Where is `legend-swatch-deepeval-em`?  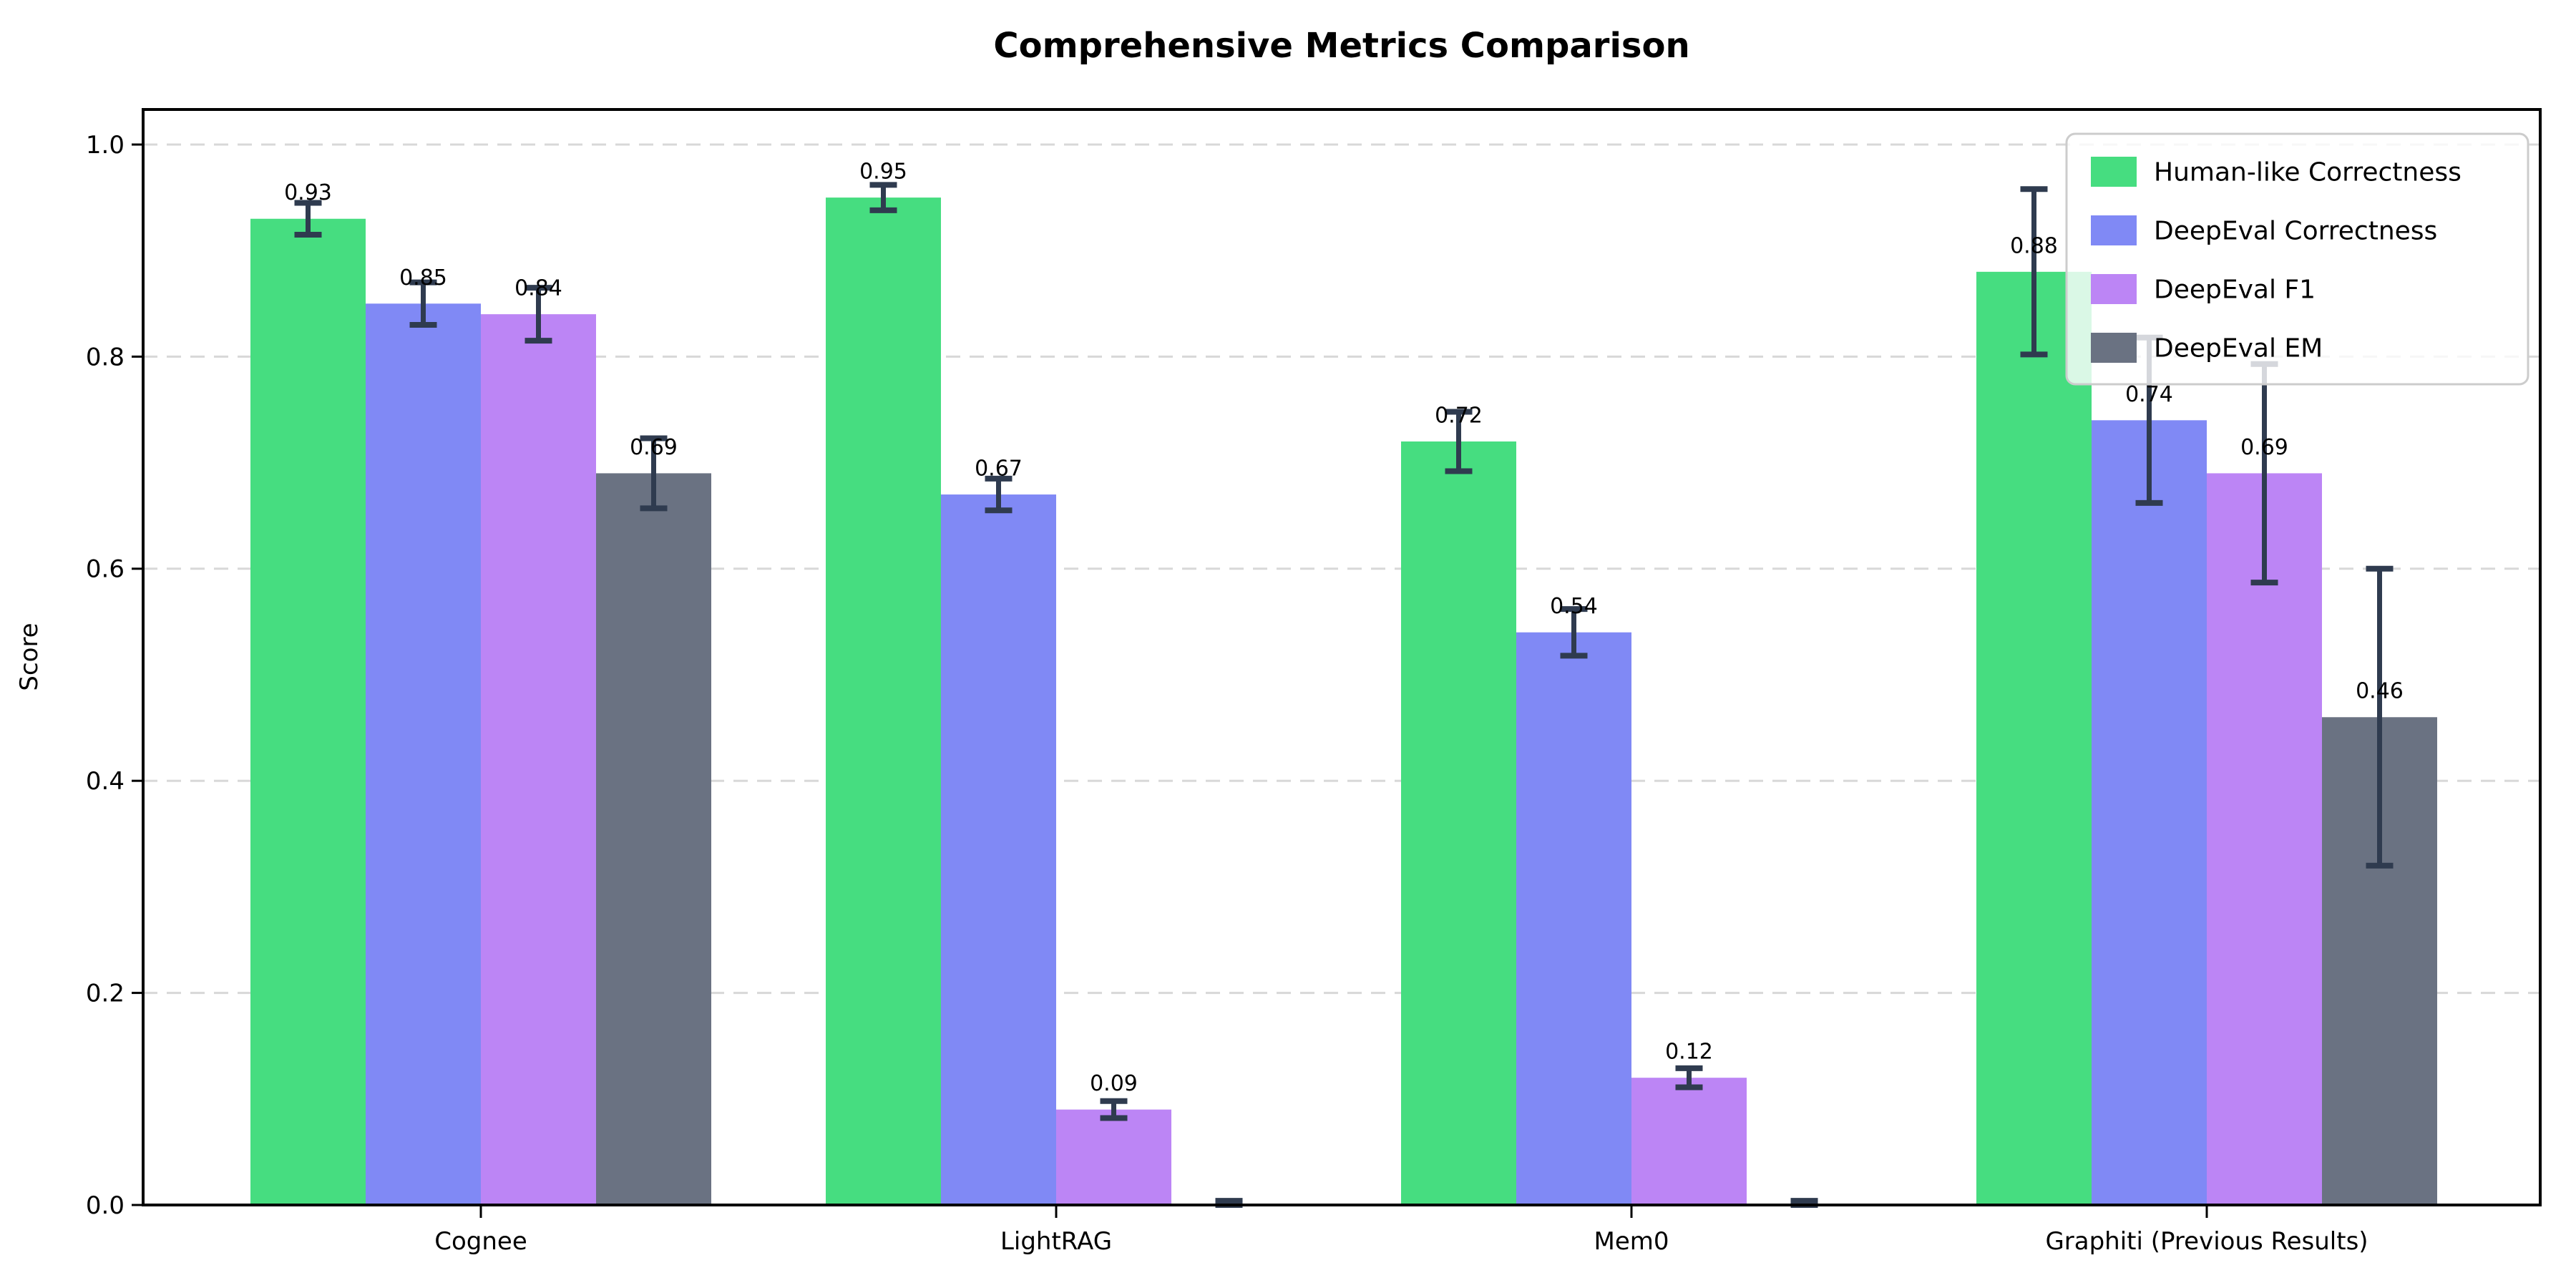 legend-swatch-deepeval-em is located at coordinates (2114, 348).